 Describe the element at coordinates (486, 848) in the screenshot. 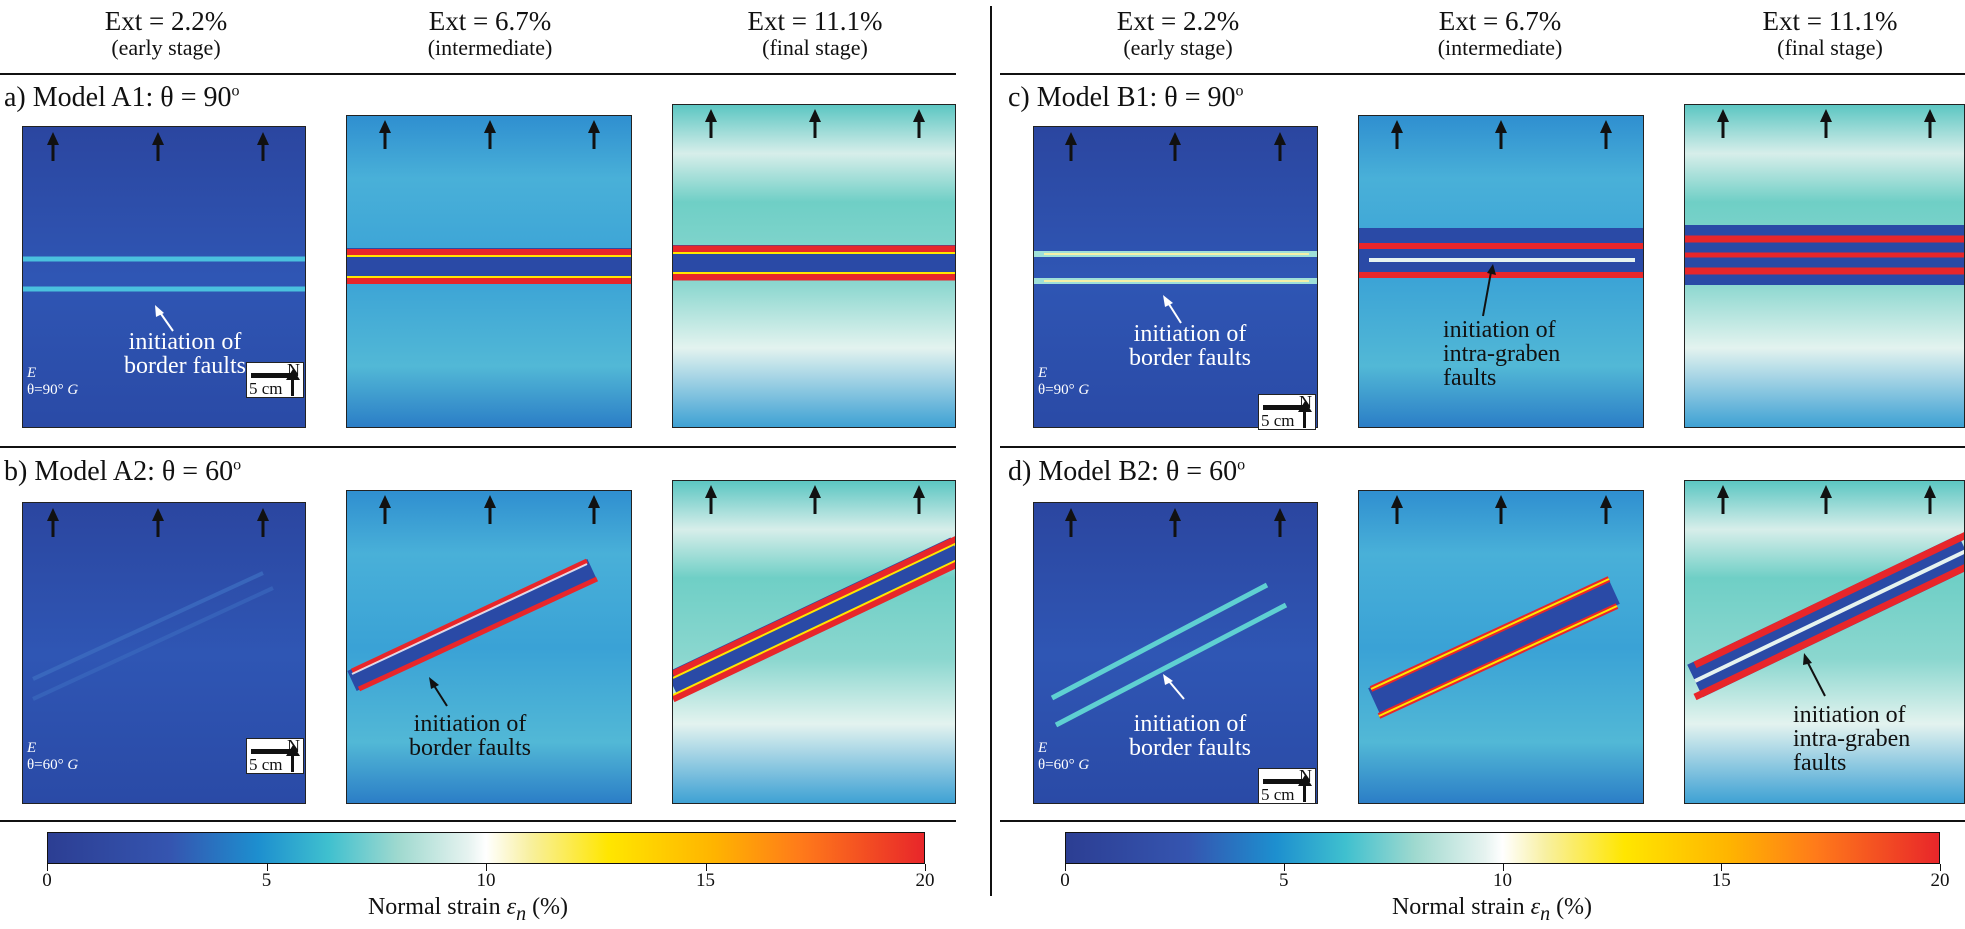

I see `colorbar-left` at that location.